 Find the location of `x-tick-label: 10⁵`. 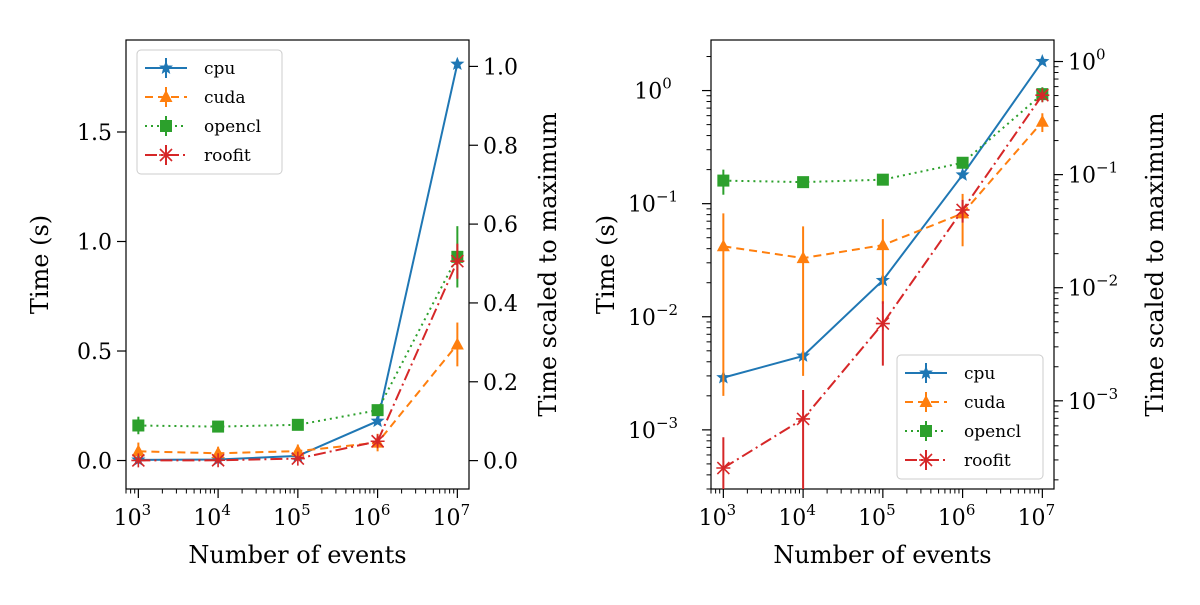

x-tick-label: 10⁵ is located at coordinates (292, 516).